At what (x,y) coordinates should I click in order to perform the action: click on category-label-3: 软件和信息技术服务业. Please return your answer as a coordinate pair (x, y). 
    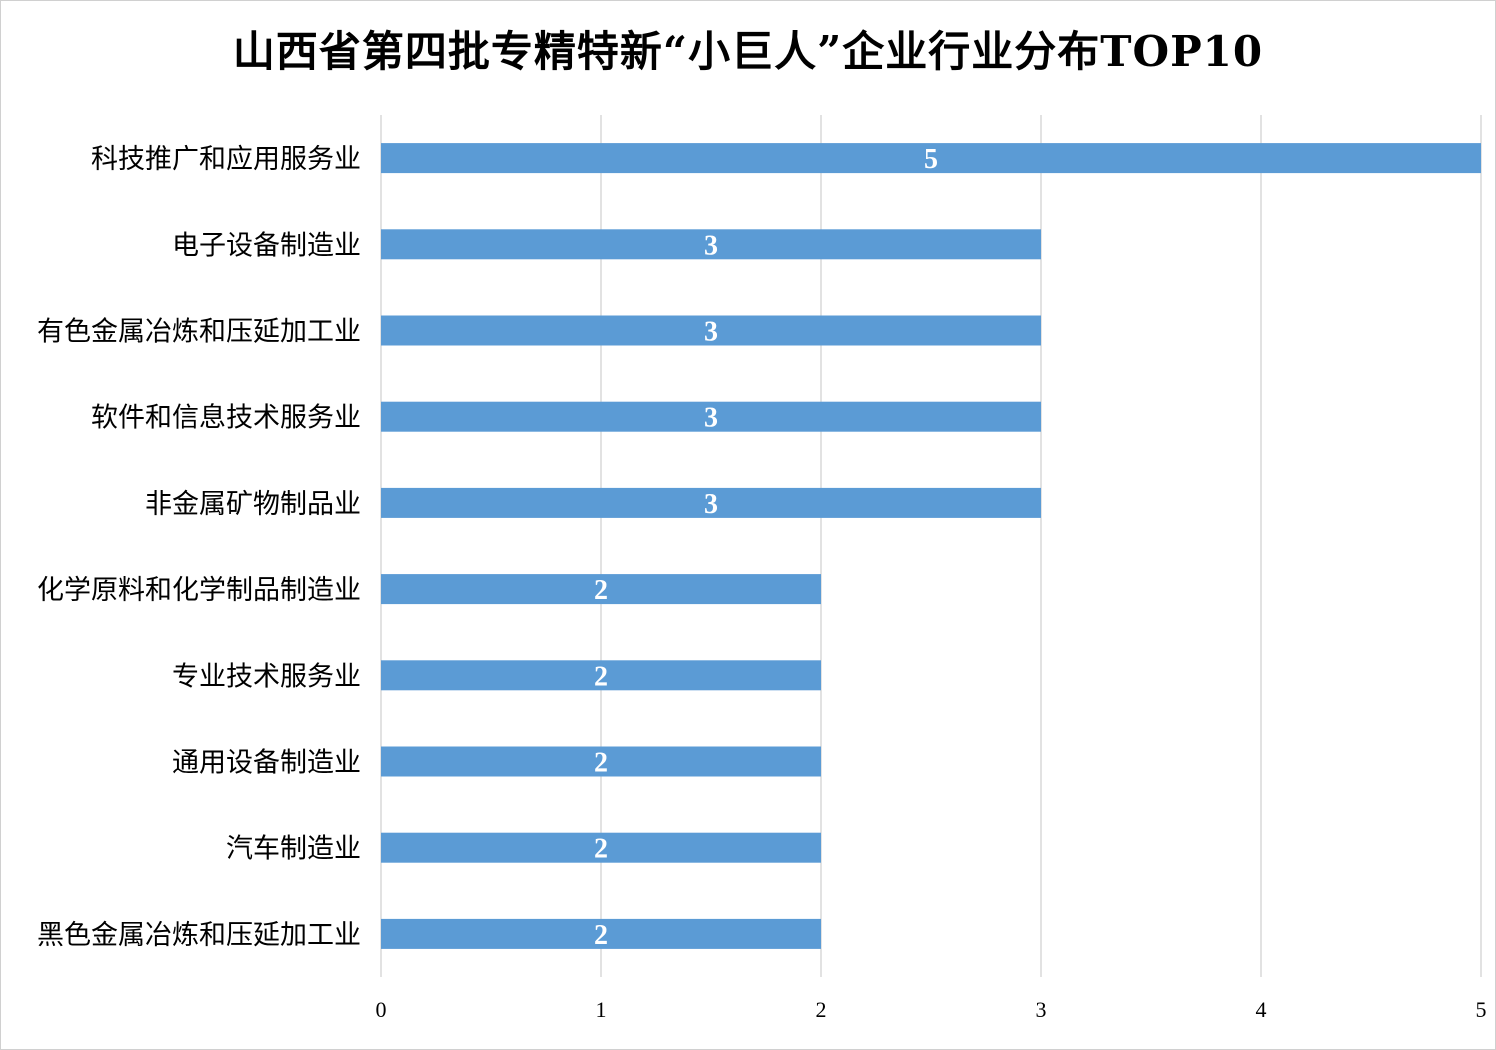
    Looking at the image, I should click on (226, 418).